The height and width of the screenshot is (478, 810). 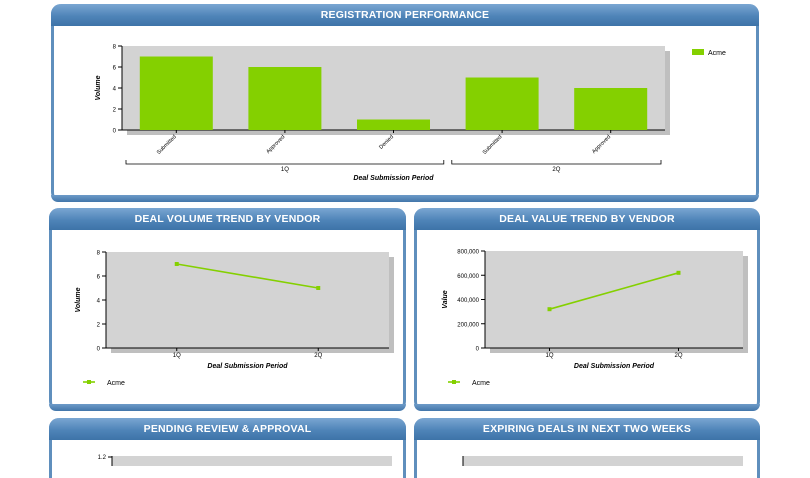 What do you see at coordinates (698, 52) in the screenshot?
I see `reg-legend-swatch` at bounding box center [698, 52].